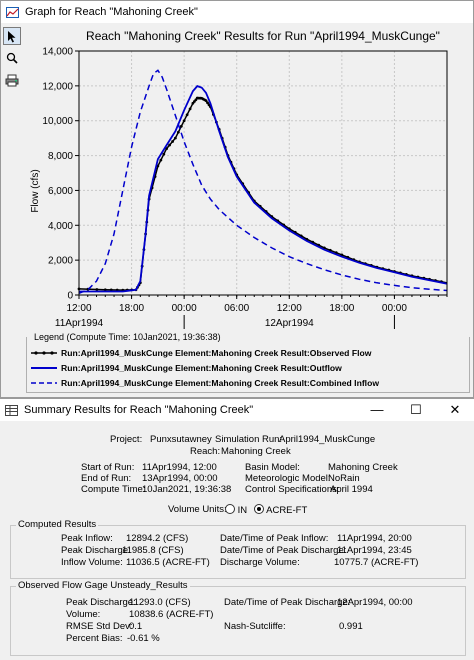  Describe the element at coordinates (44, 368) in the screenshot. I see `legend-swatch-outflow` at that location.